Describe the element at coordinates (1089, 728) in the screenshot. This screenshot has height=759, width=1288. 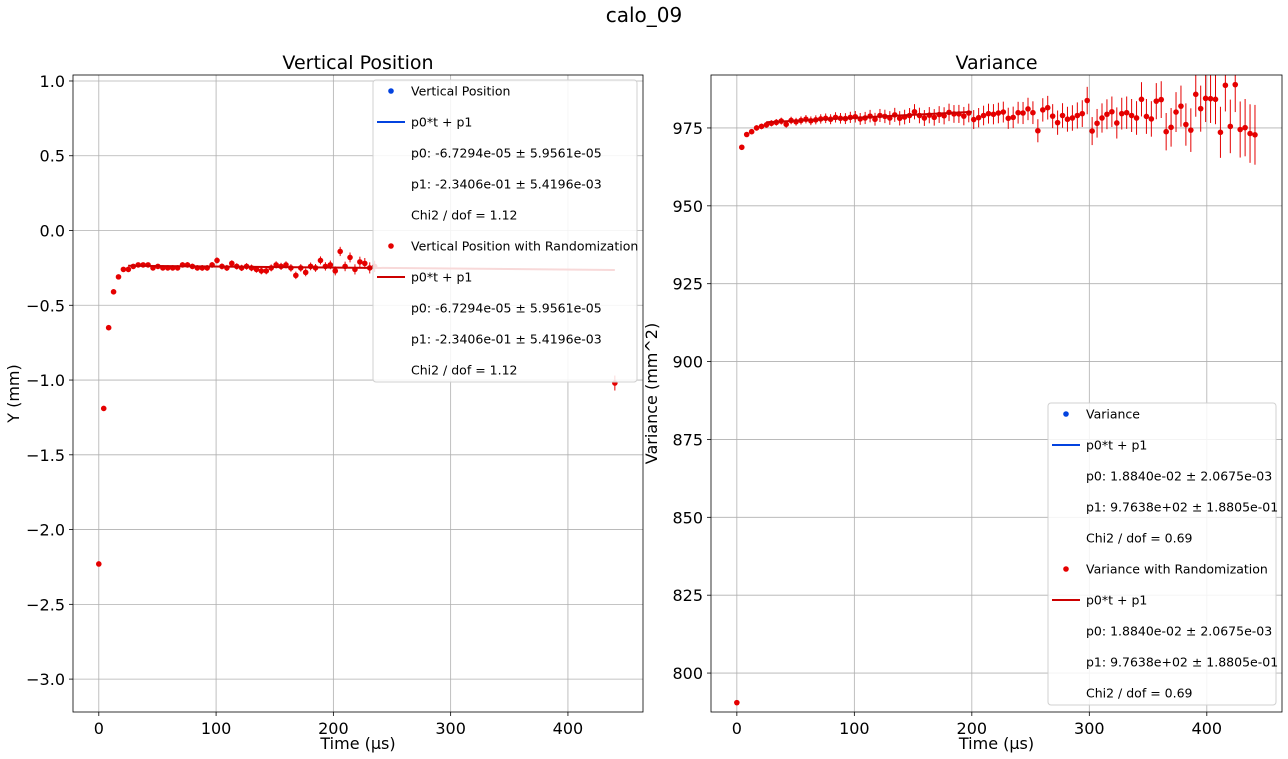
I see `x-tick-label: 300` at that location.